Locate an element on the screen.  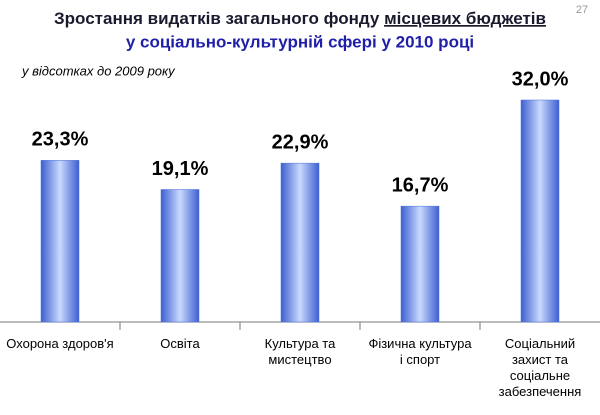
chart-note: у відсотках до 2009 року is located at coordinates (98, 70).